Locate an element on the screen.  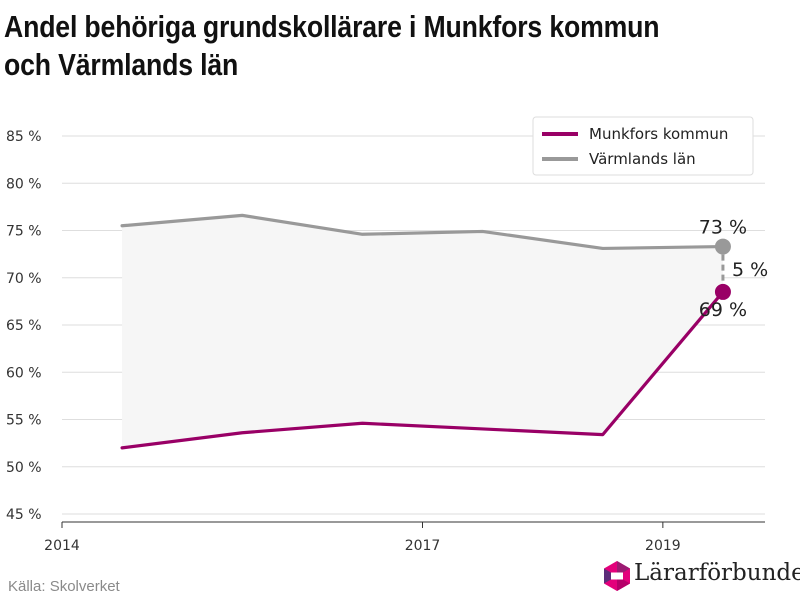
y-tick-label-3: 60 % is located at coordinates (24, 373).